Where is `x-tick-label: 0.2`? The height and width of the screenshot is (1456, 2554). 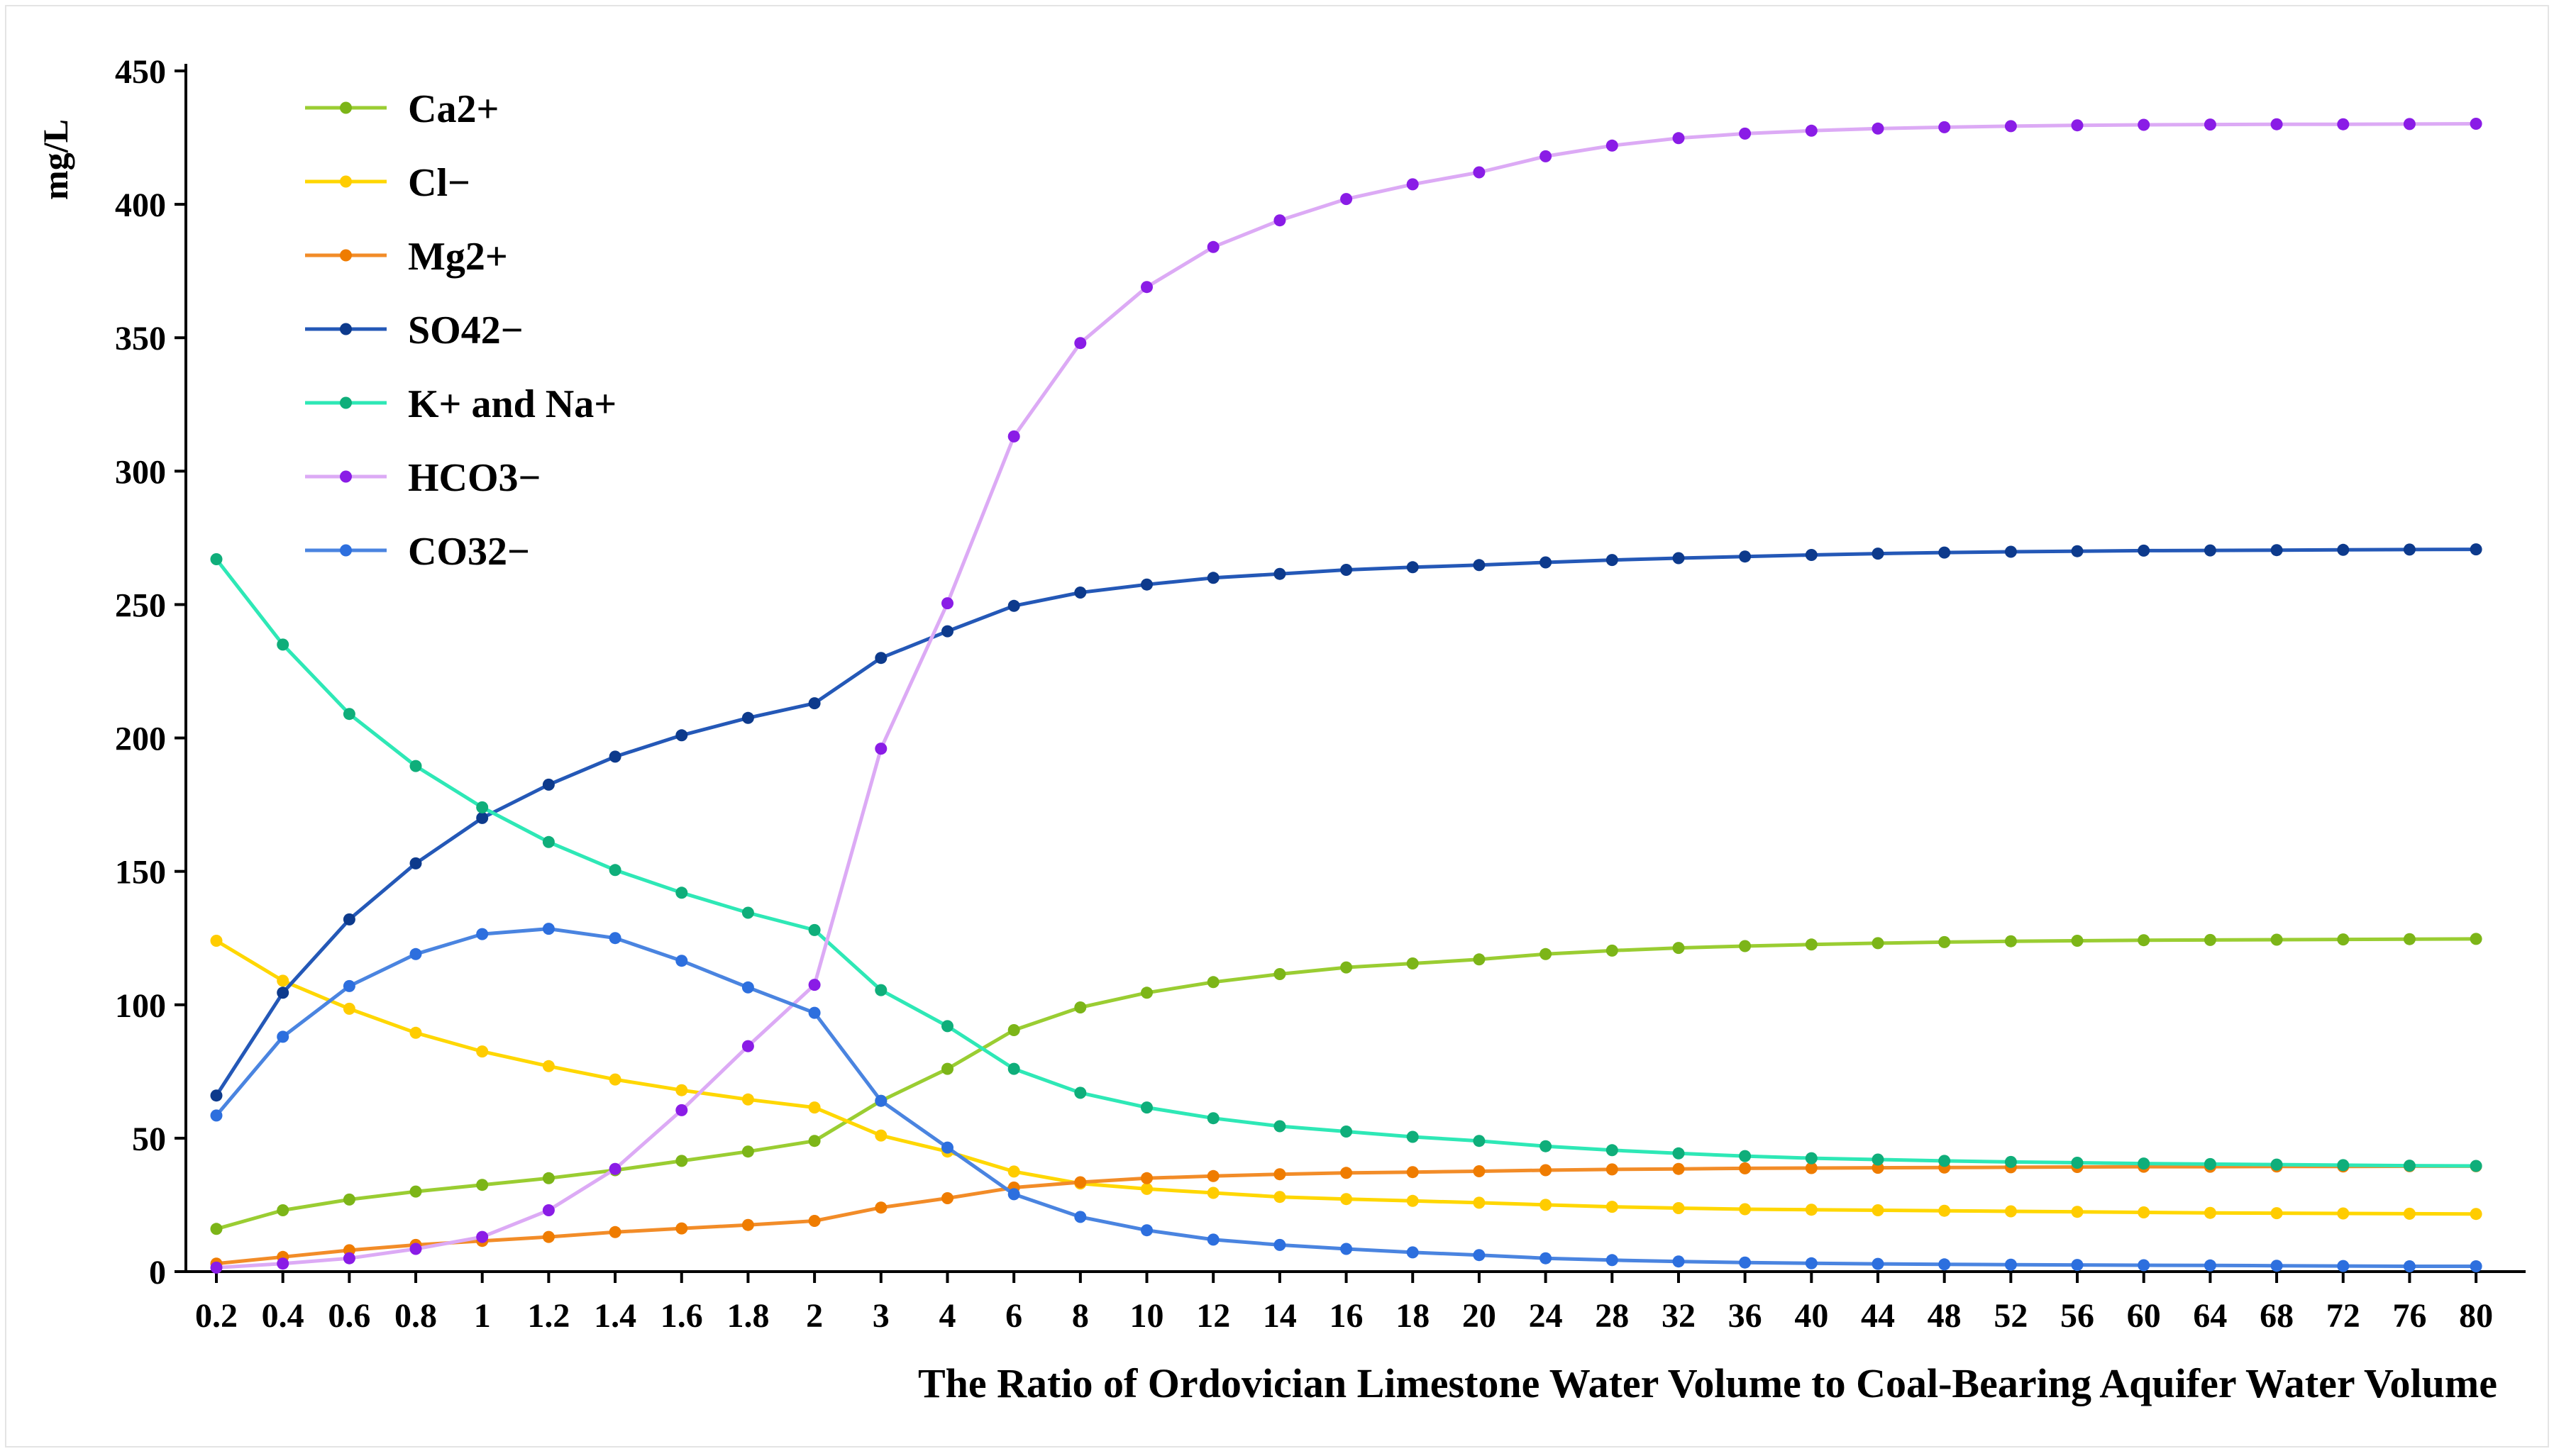
x-tick-label: 0.2 is located at coordinates (216, 1316).